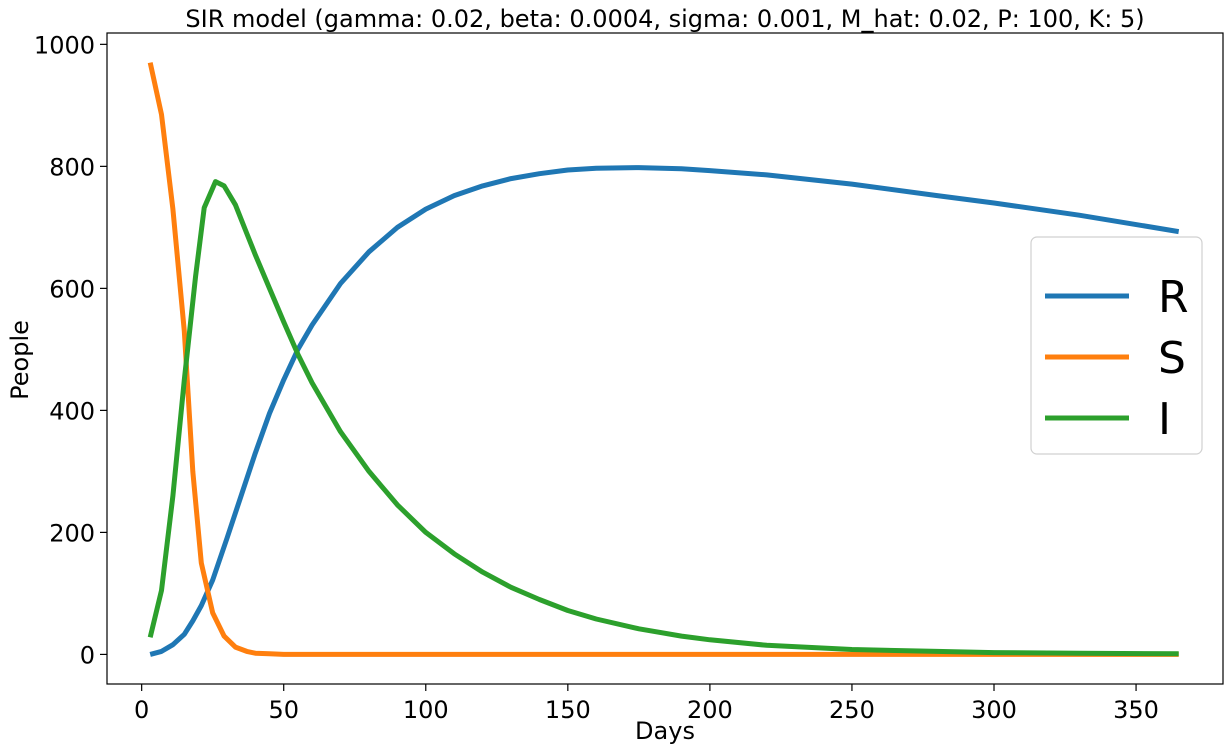 Image resolution: width=1228 pixels, height=754 pixels. What do you see at coordinates (87, 655) in the screenshot?
I see `y-tick-label: 0` at bounding box center [87, 655].